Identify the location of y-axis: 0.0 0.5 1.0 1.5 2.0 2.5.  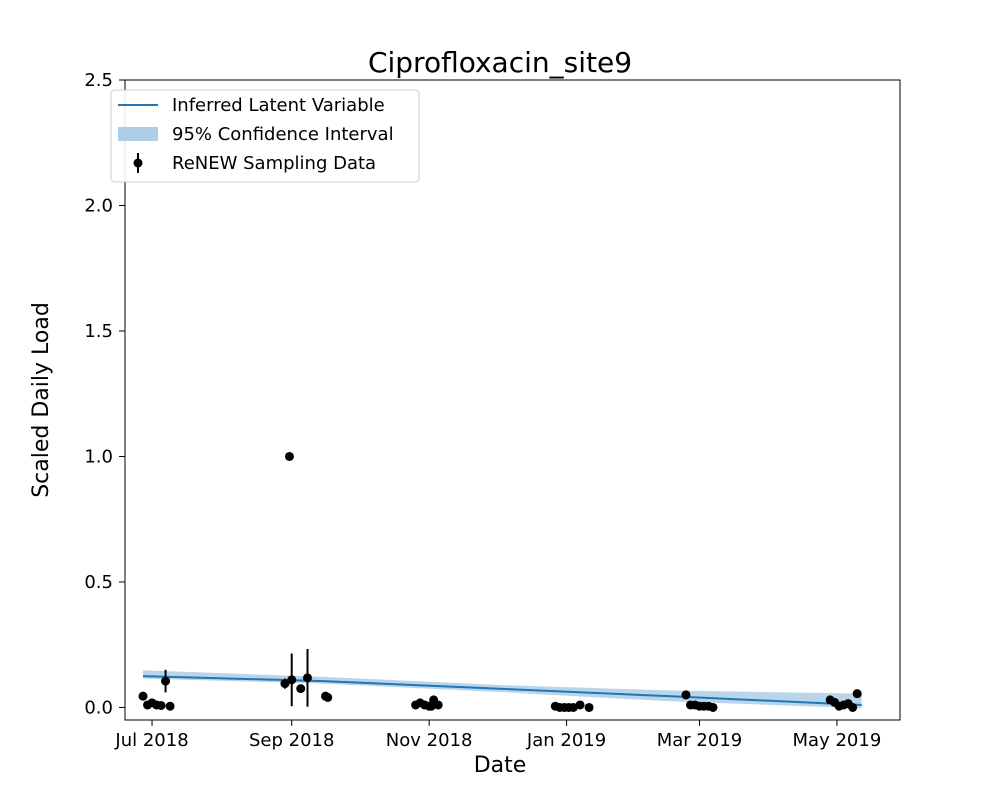
(104, 394).